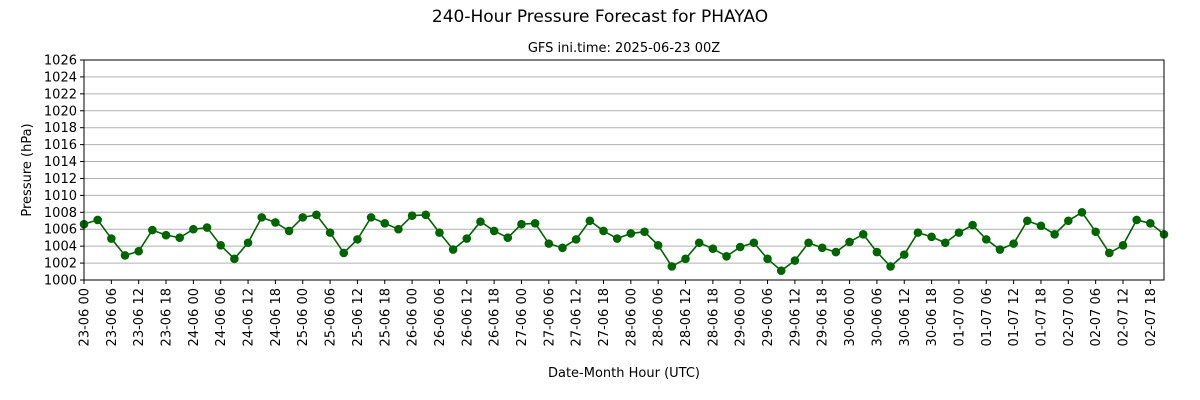 Image resolution: width=1200 pixels, height=400 pixels. I want to click on y-tick-label: 1016, so click(60, 145).